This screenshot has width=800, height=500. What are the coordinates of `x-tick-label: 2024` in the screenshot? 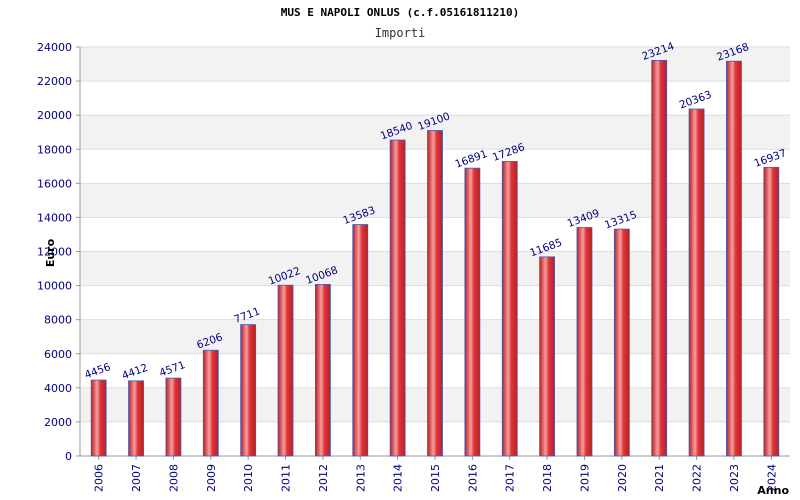 It's located at (771, 478).